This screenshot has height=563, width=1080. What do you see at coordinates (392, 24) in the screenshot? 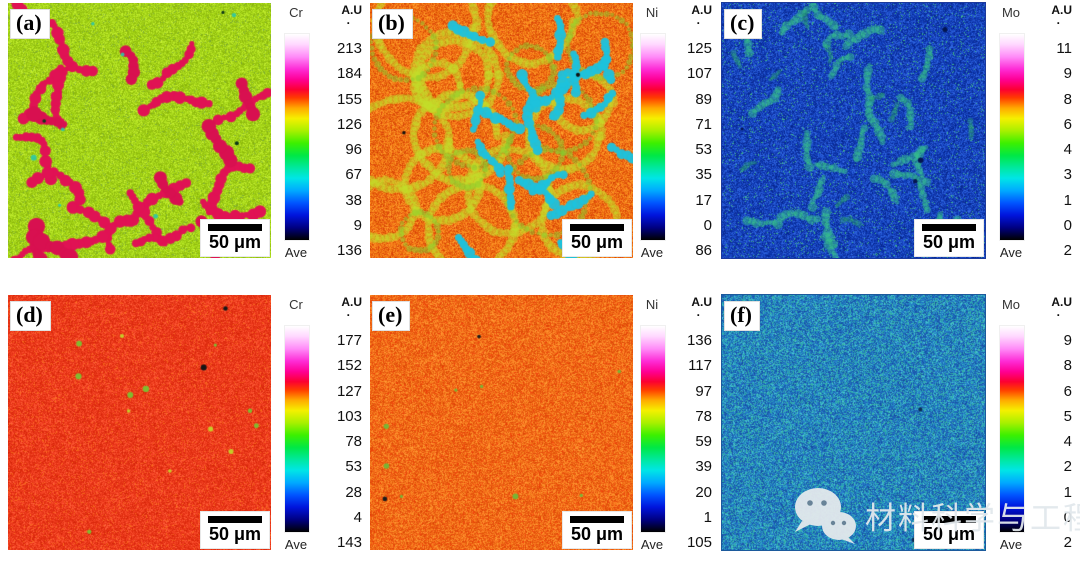
I see `panel-label: (b)` at bounding box center [392, 24].